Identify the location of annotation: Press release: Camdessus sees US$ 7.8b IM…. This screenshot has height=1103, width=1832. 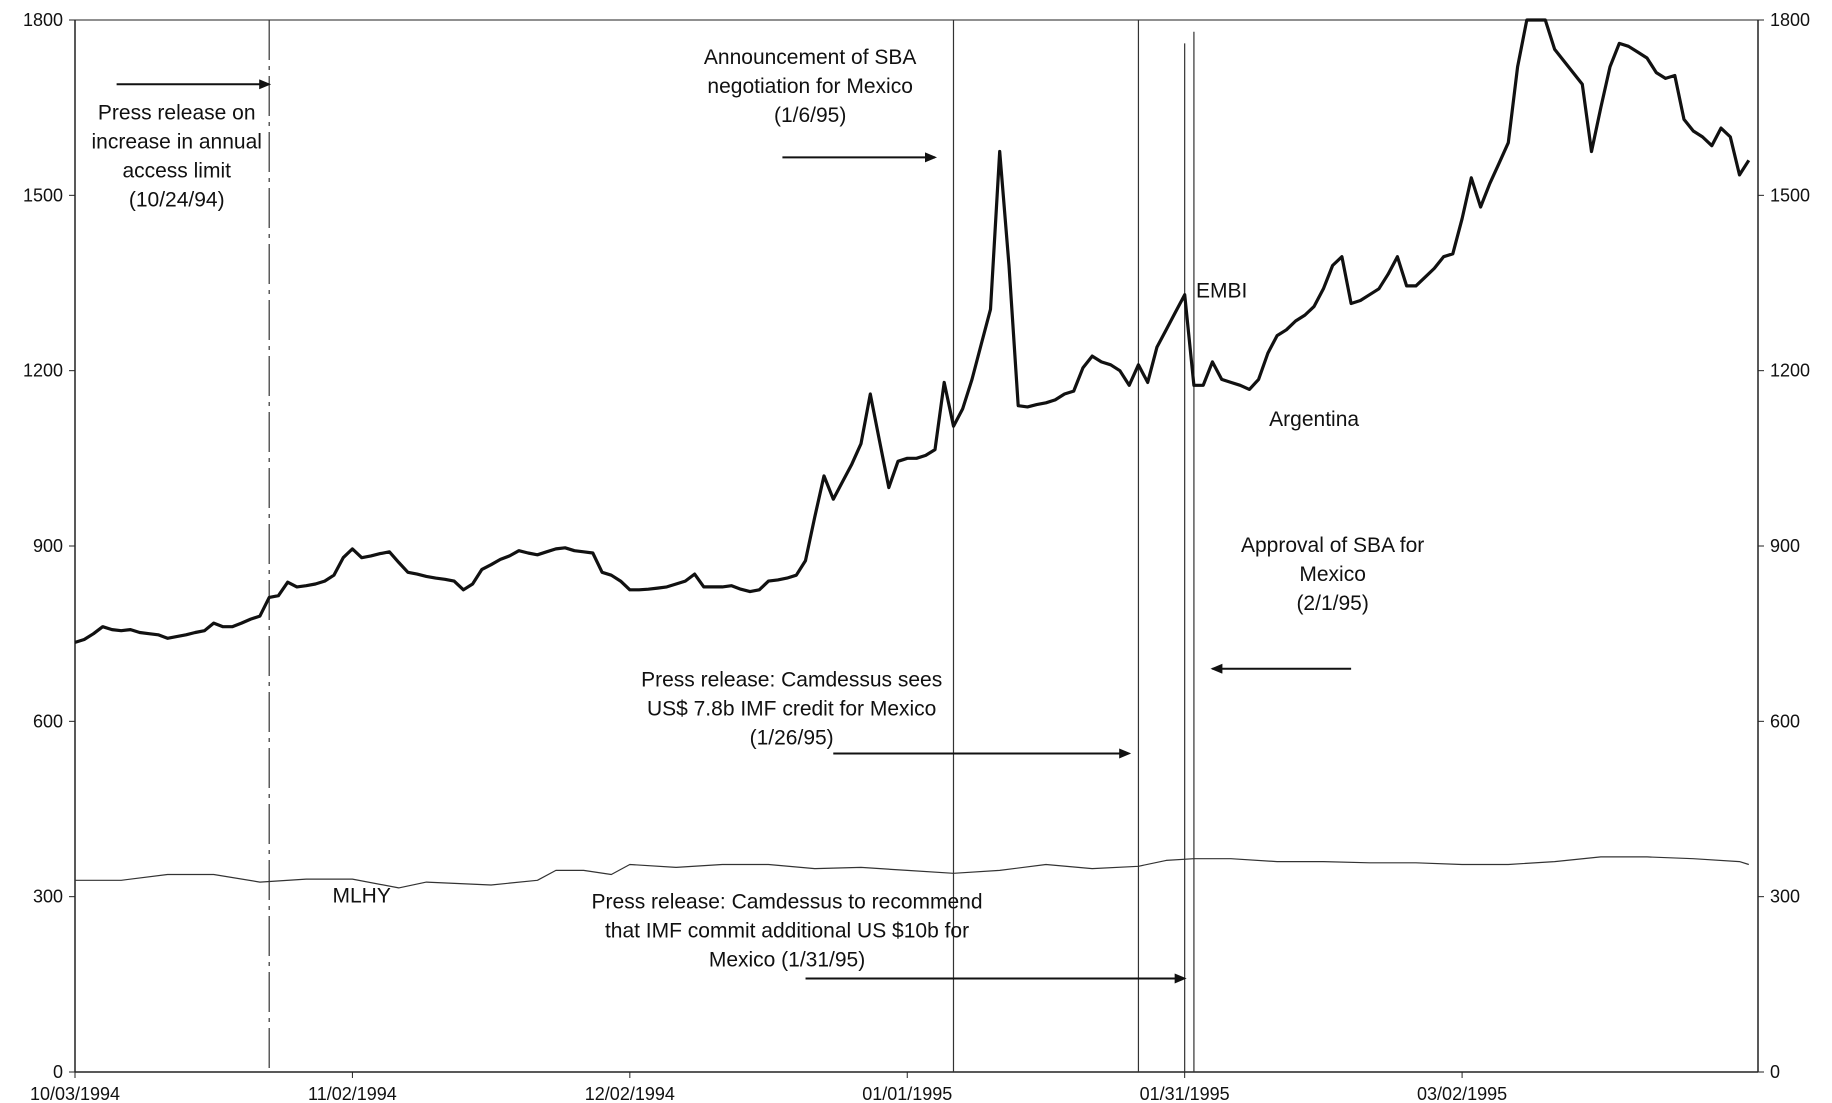
(886, 713).